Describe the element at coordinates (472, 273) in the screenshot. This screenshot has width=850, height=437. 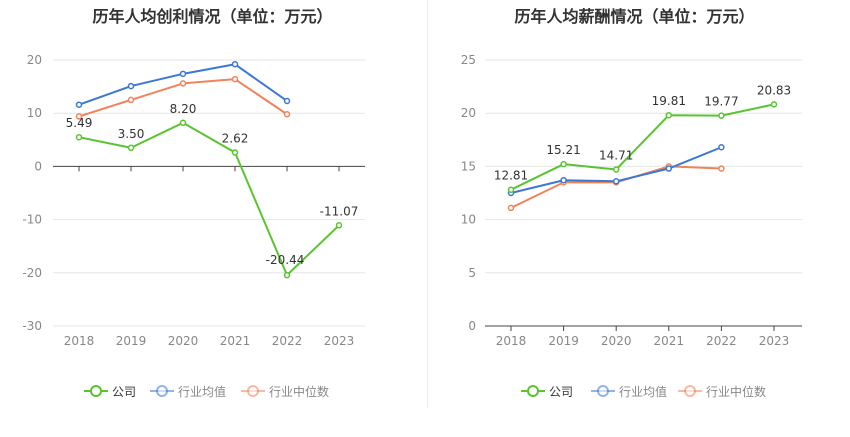
I see `y-tick-label: 5` at that location.